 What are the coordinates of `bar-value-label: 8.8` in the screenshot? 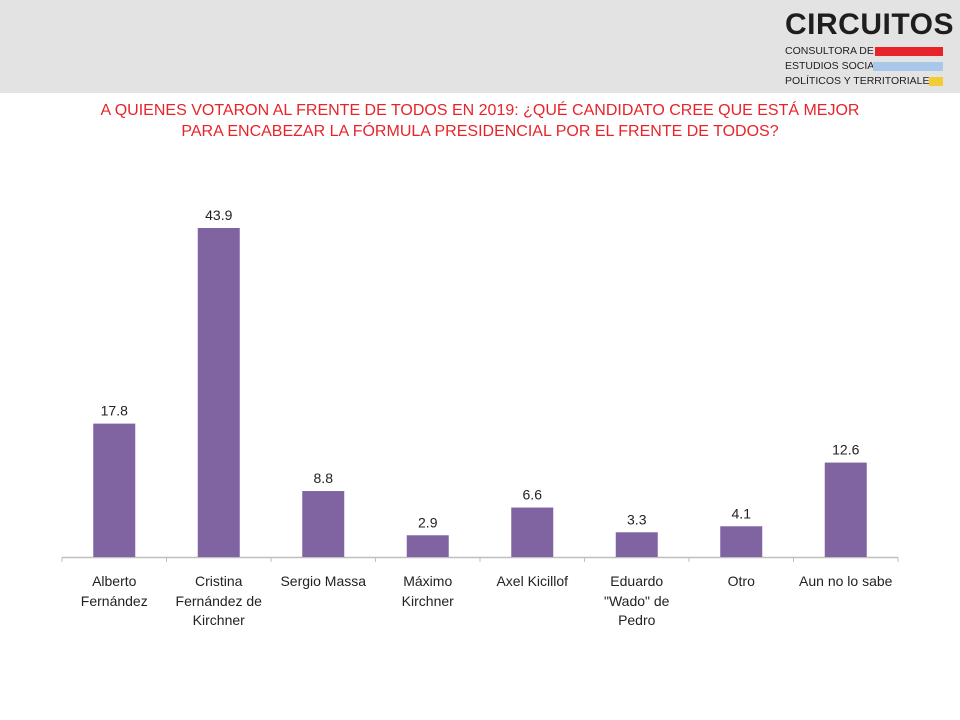 It's located at (324, 478).